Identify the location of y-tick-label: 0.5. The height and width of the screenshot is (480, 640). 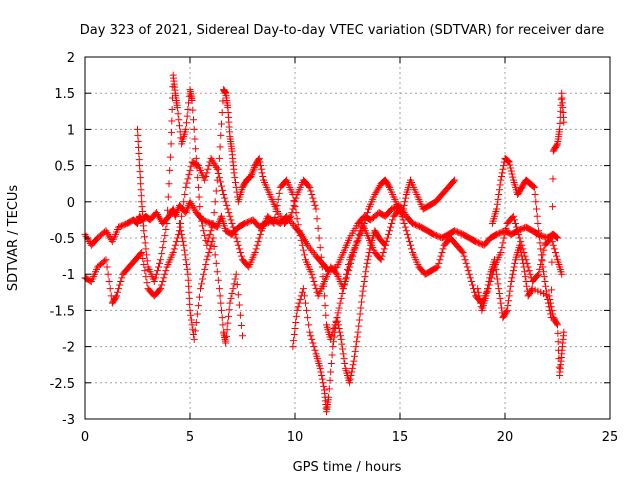
(64, 167).